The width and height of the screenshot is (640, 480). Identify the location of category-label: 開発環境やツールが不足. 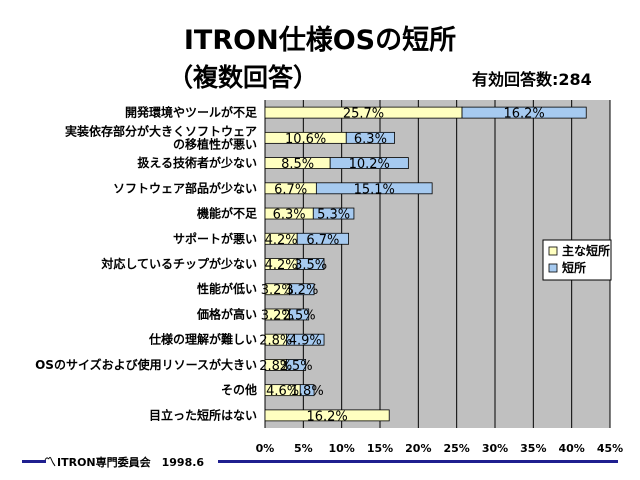
(191, 112).